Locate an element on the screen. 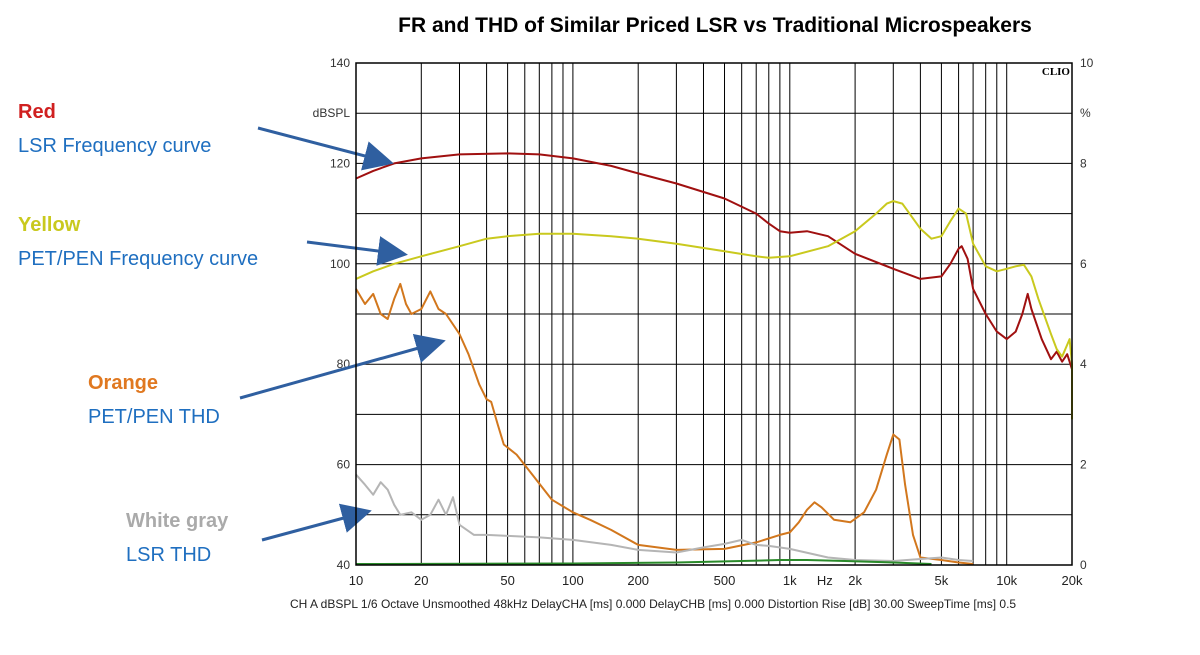 This screenshot has width=1200, height=655. annotation-arrows is located at coordinates (342, 334).